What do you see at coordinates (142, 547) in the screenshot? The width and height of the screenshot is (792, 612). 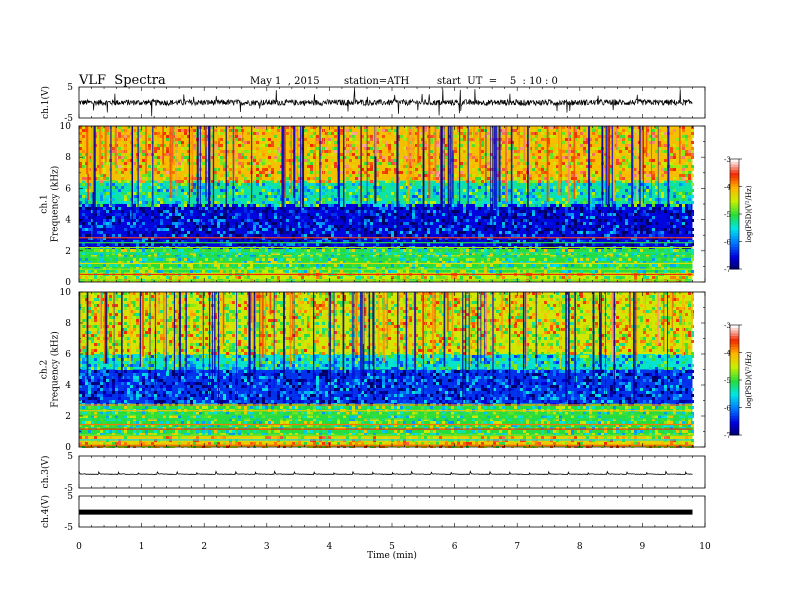 I see `x-tick-label: 1` at bounding box center [142, 547].